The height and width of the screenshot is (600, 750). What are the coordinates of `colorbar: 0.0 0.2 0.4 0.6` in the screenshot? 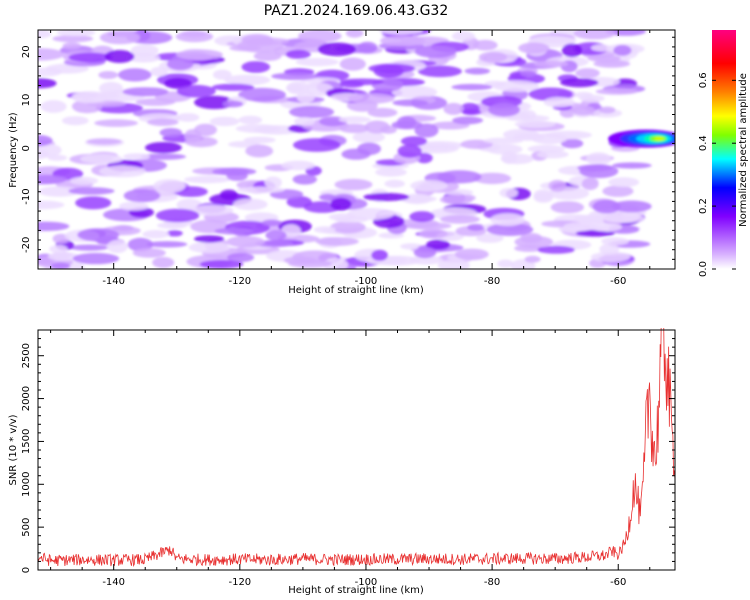 It's located at (717, 153).